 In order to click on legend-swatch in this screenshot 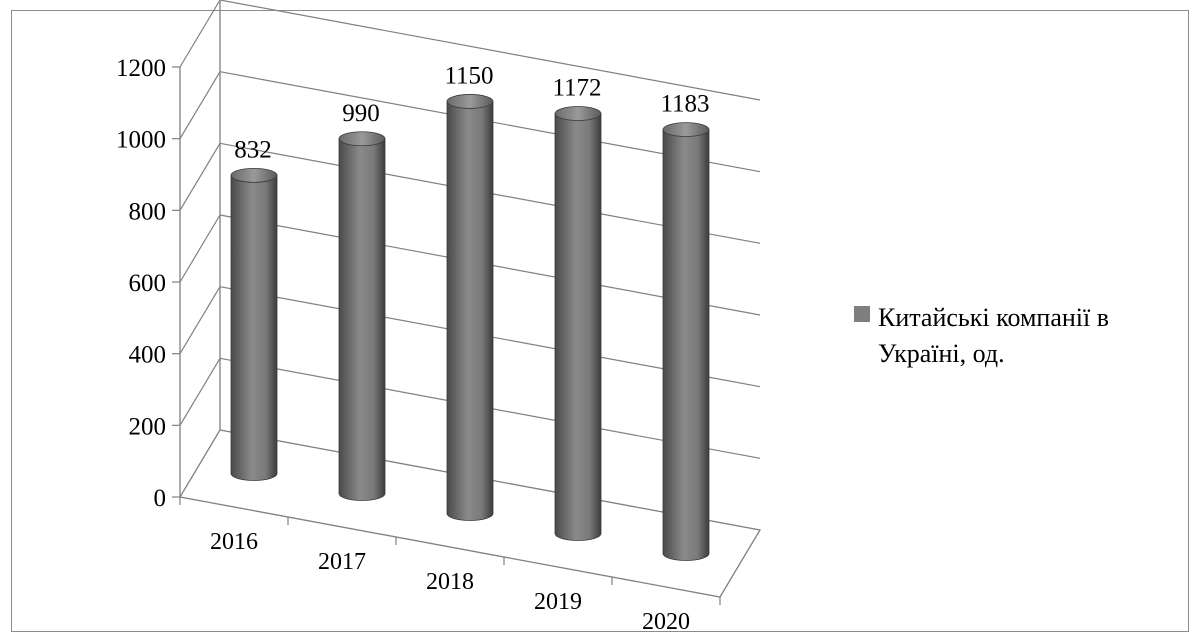, I will do `click(862, 314)`.